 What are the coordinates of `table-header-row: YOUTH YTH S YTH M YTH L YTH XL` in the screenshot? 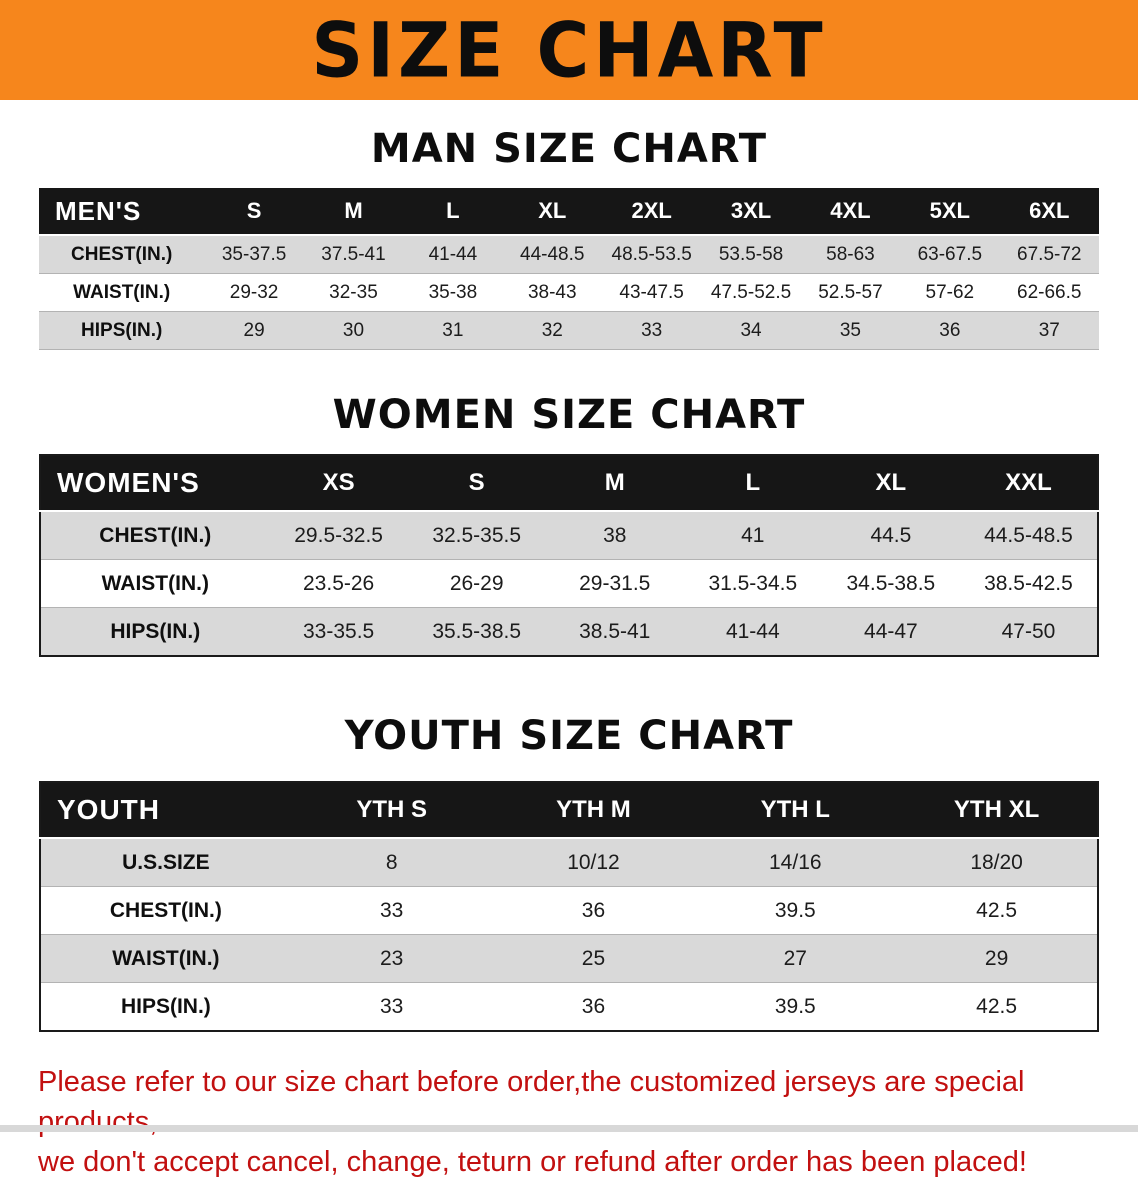 It's located at (569, 810).